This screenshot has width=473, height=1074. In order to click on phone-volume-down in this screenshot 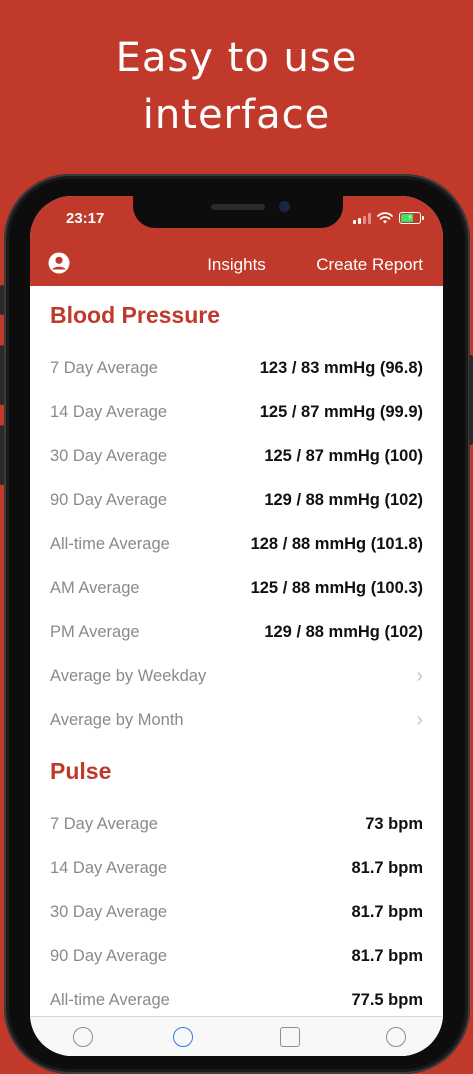, I will do `click(2, 455)`.